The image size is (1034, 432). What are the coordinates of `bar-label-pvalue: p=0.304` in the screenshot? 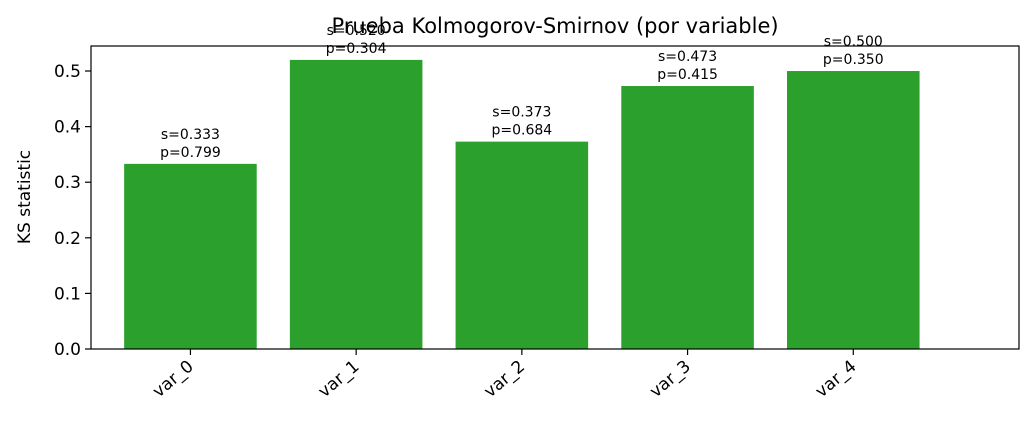 It's located at (356, 49).